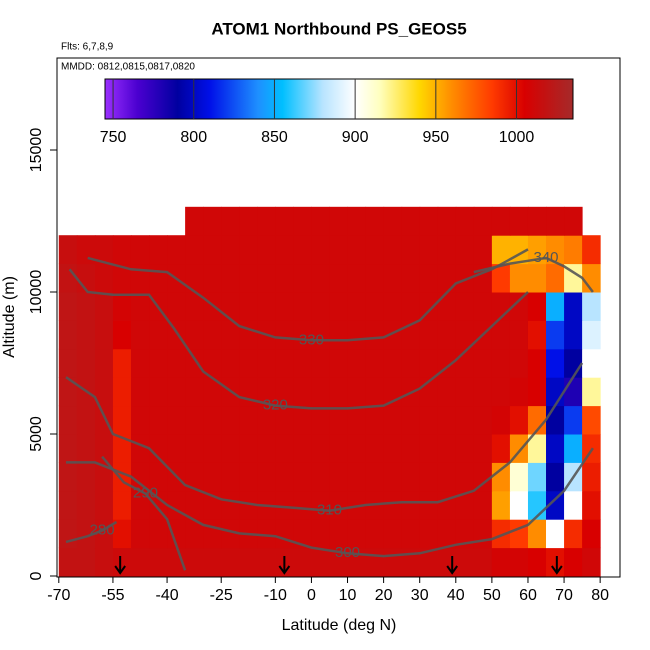  Describe the element at coordinates (311, 339) in the screenshot. I see `contour-label: 330` at that location.